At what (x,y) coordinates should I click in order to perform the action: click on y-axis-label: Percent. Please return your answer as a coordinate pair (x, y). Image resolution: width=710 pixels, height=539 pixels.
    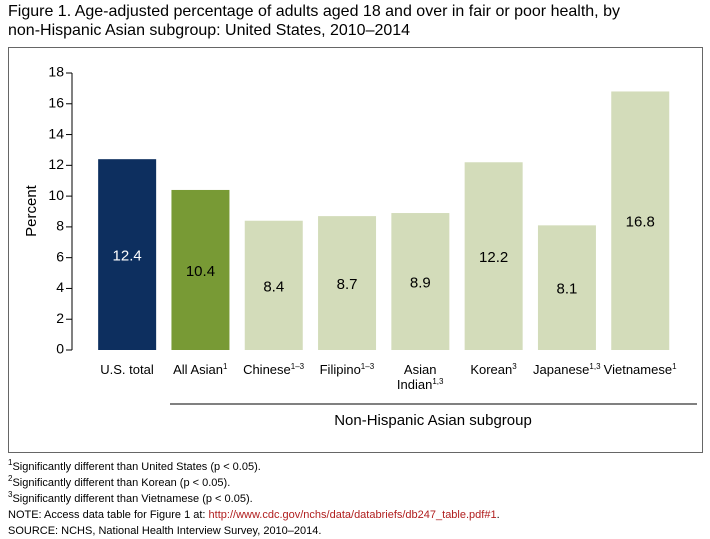
    Looking at the image, I should click on (31, 210).